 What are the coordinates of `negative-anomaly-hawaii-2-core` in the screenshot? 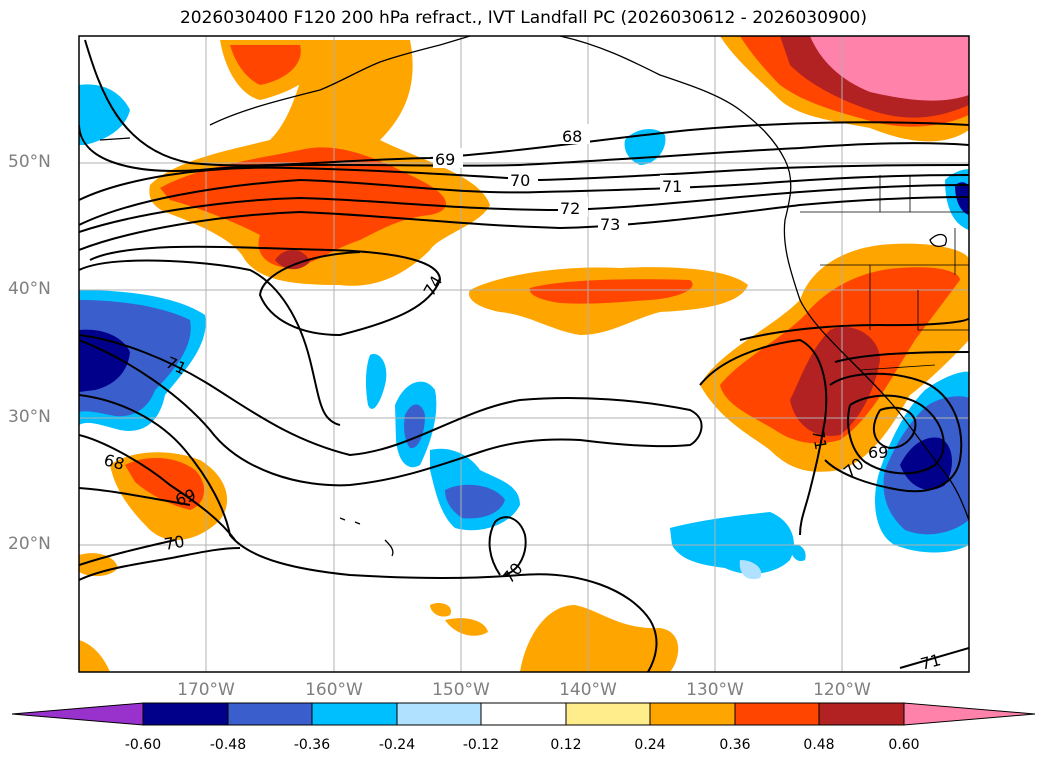 It's located at (414, 426).